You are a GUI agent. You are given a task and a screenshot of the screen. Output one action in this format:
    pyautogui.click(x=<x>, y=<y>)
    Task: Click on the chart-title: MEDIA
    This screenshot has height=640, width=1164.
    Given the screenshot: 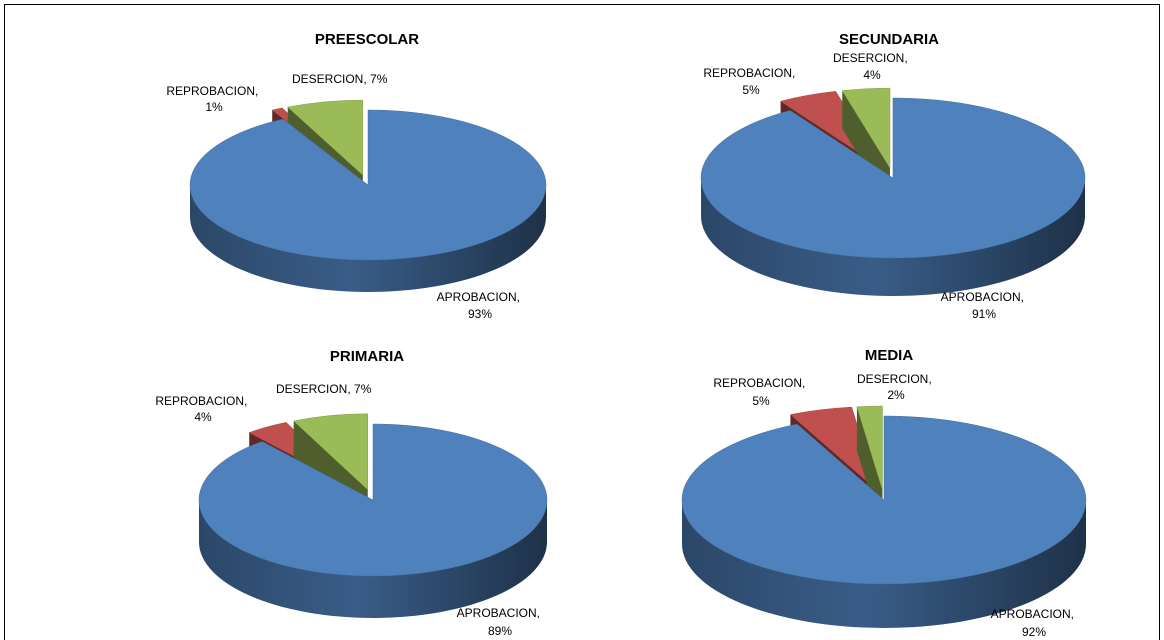 What is the action you would take?
    pyautogui.click(x=889, y=355)
    